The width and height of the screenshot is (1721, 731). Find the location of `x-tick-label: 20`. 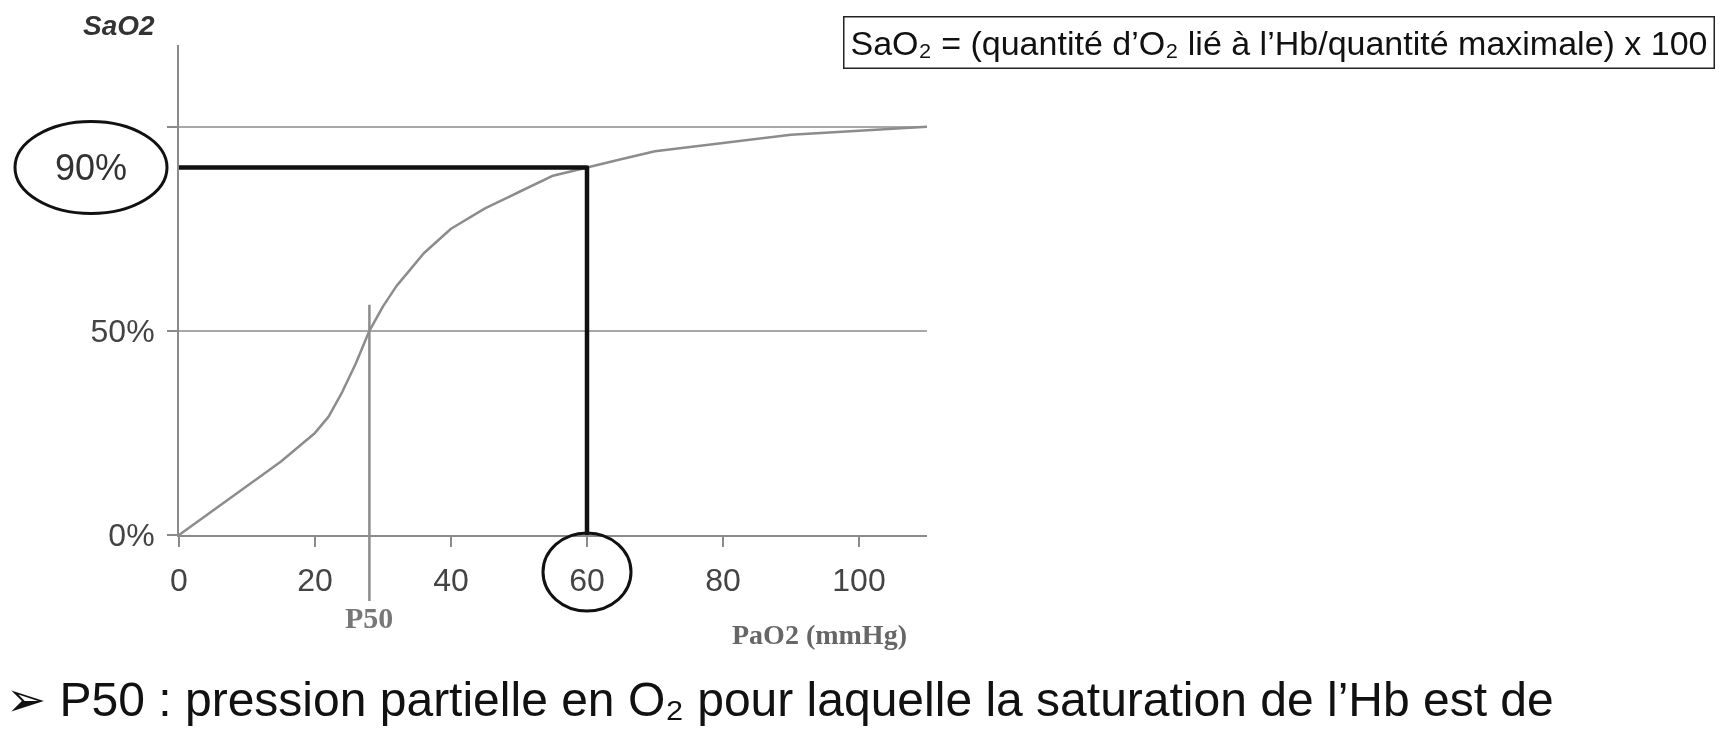

x-tick-label: 20 is located at coordinates (315, 580).